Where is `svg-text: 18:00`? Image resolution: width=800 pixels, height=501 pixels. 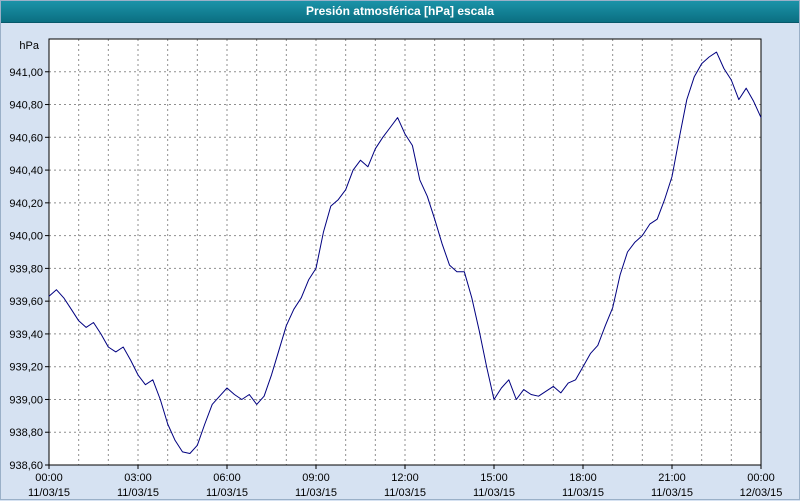
svg-text: 18:00 is located at coordinates (583, 478).